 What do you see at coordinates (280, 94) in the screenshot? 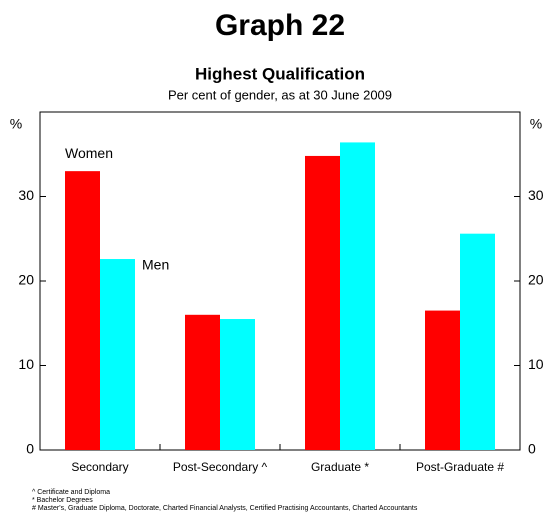
I see `chart-caption: Per cent of gender, as at 30 June 2009` at bounding box center [280, 94].